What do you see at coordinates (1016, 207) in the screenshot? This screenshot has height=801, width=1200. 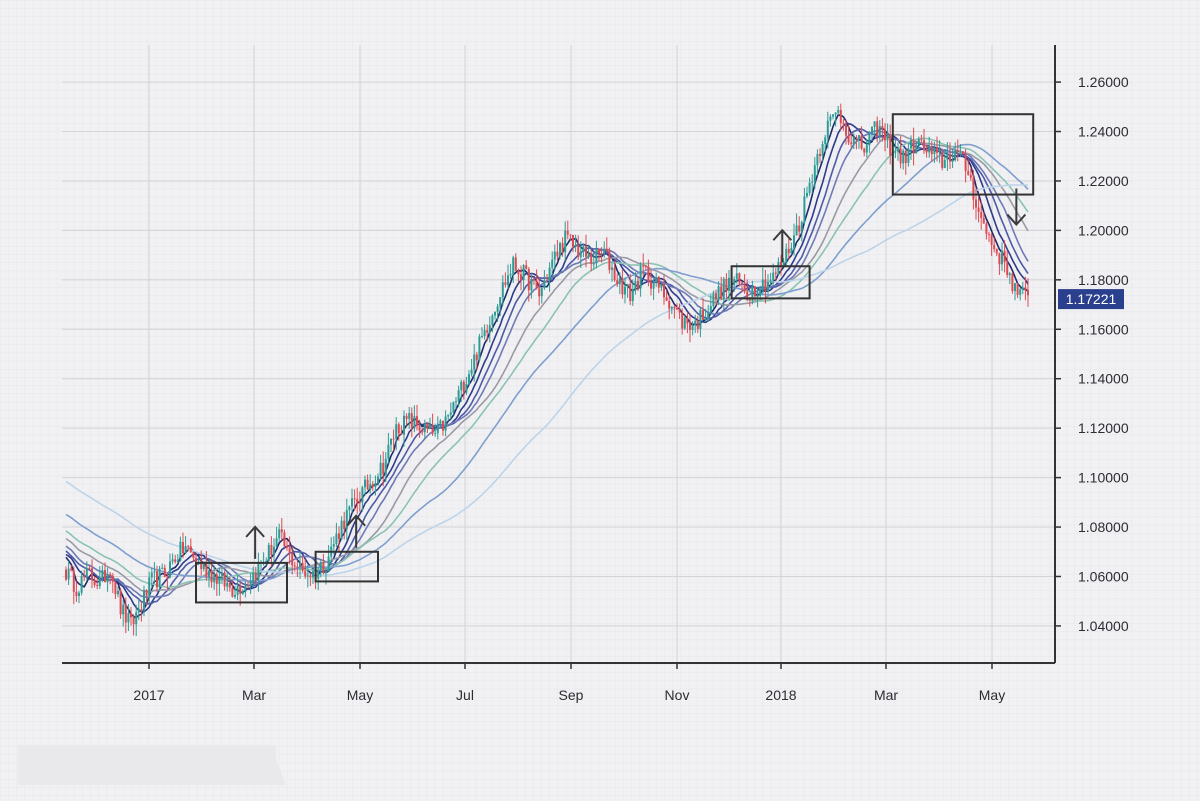 I see `arrow-down-icon` at bounding box center [1016, 207].